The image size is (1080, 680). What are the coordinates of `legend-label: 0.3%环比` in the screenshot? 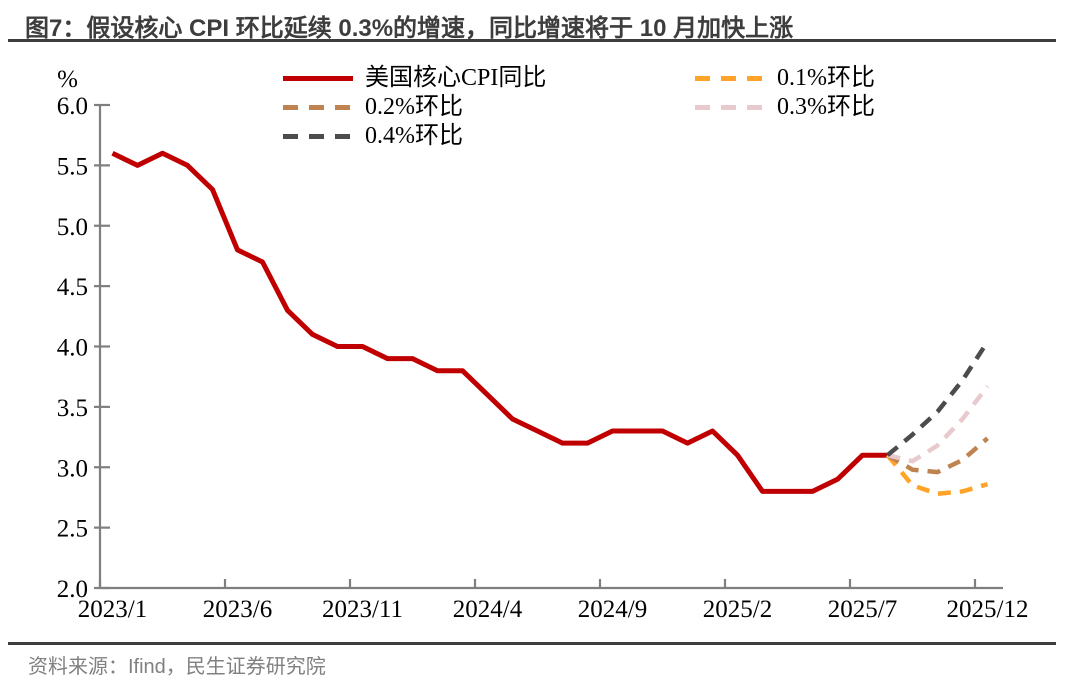 It's located at (826, 107).